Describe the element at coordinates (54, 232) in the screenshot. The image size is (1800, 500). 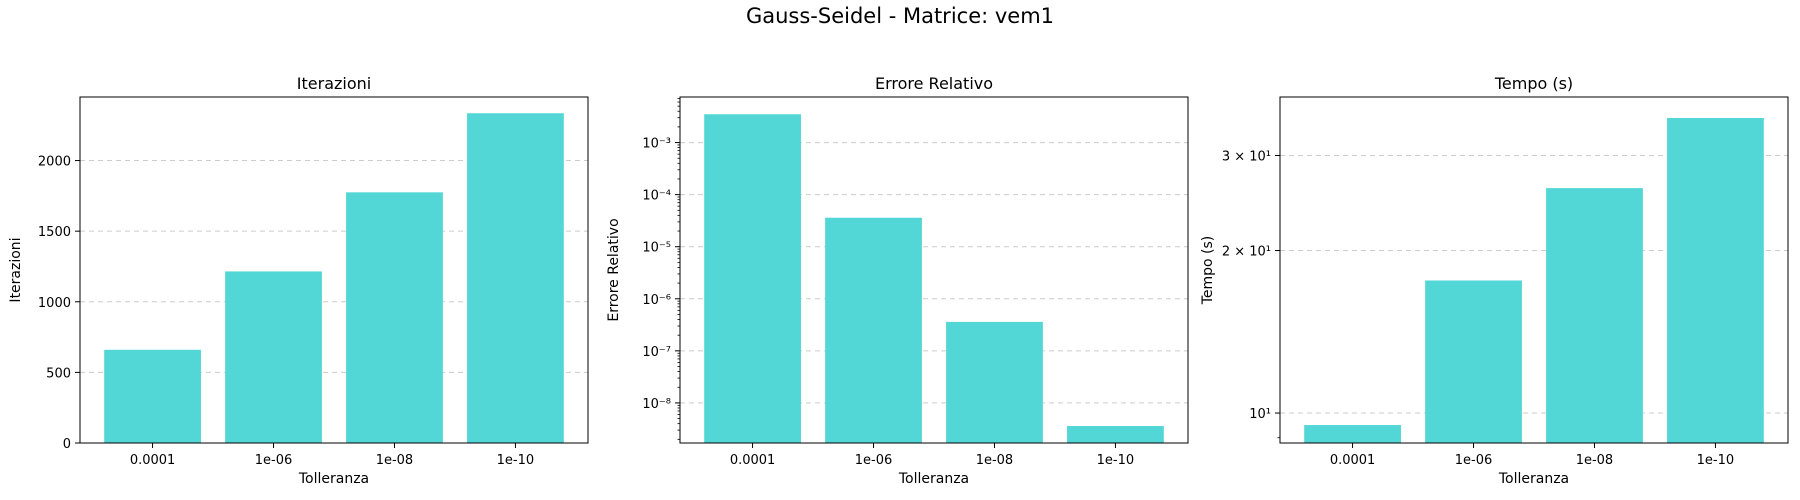
I see `y-tick-label: 1500` at that location.